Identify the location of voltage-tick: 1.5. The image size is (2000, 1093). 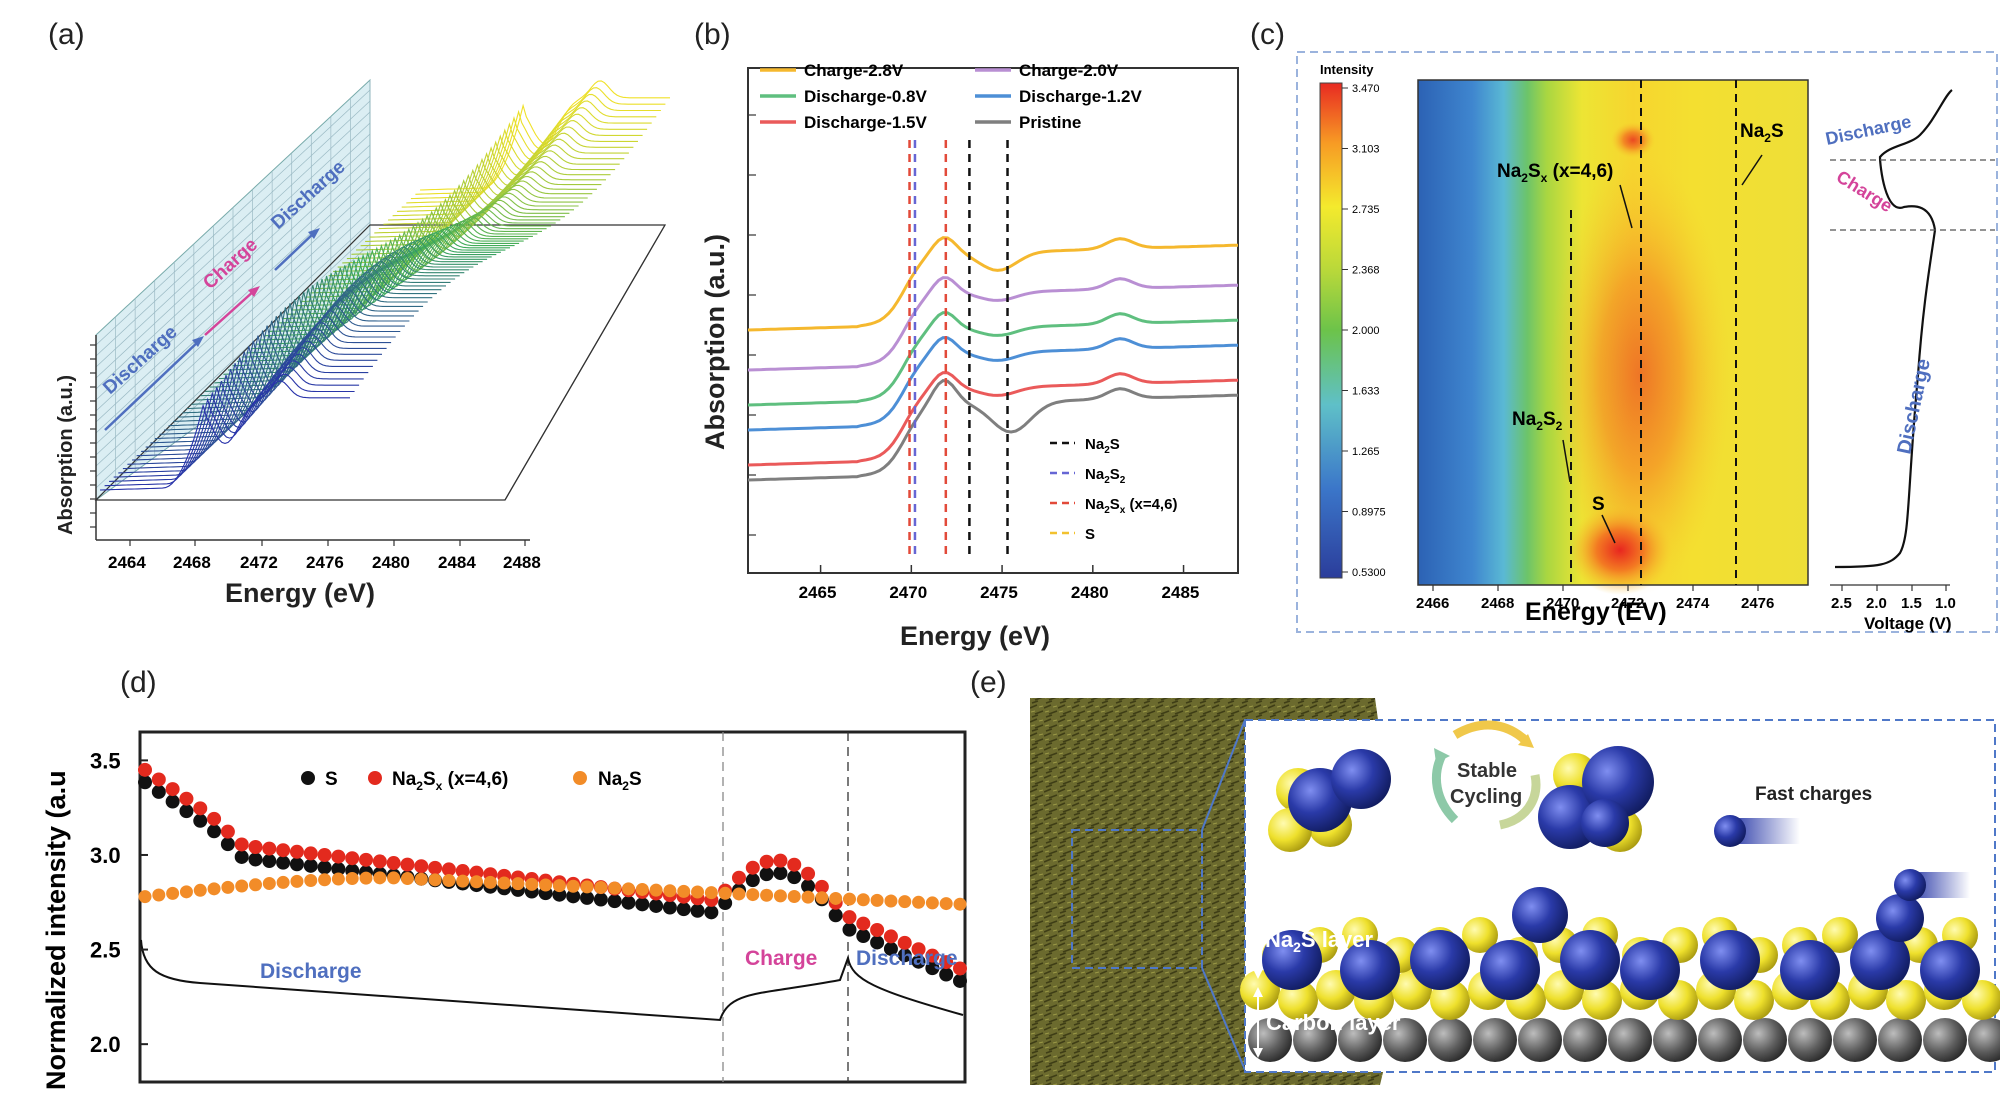
(1911, 603).